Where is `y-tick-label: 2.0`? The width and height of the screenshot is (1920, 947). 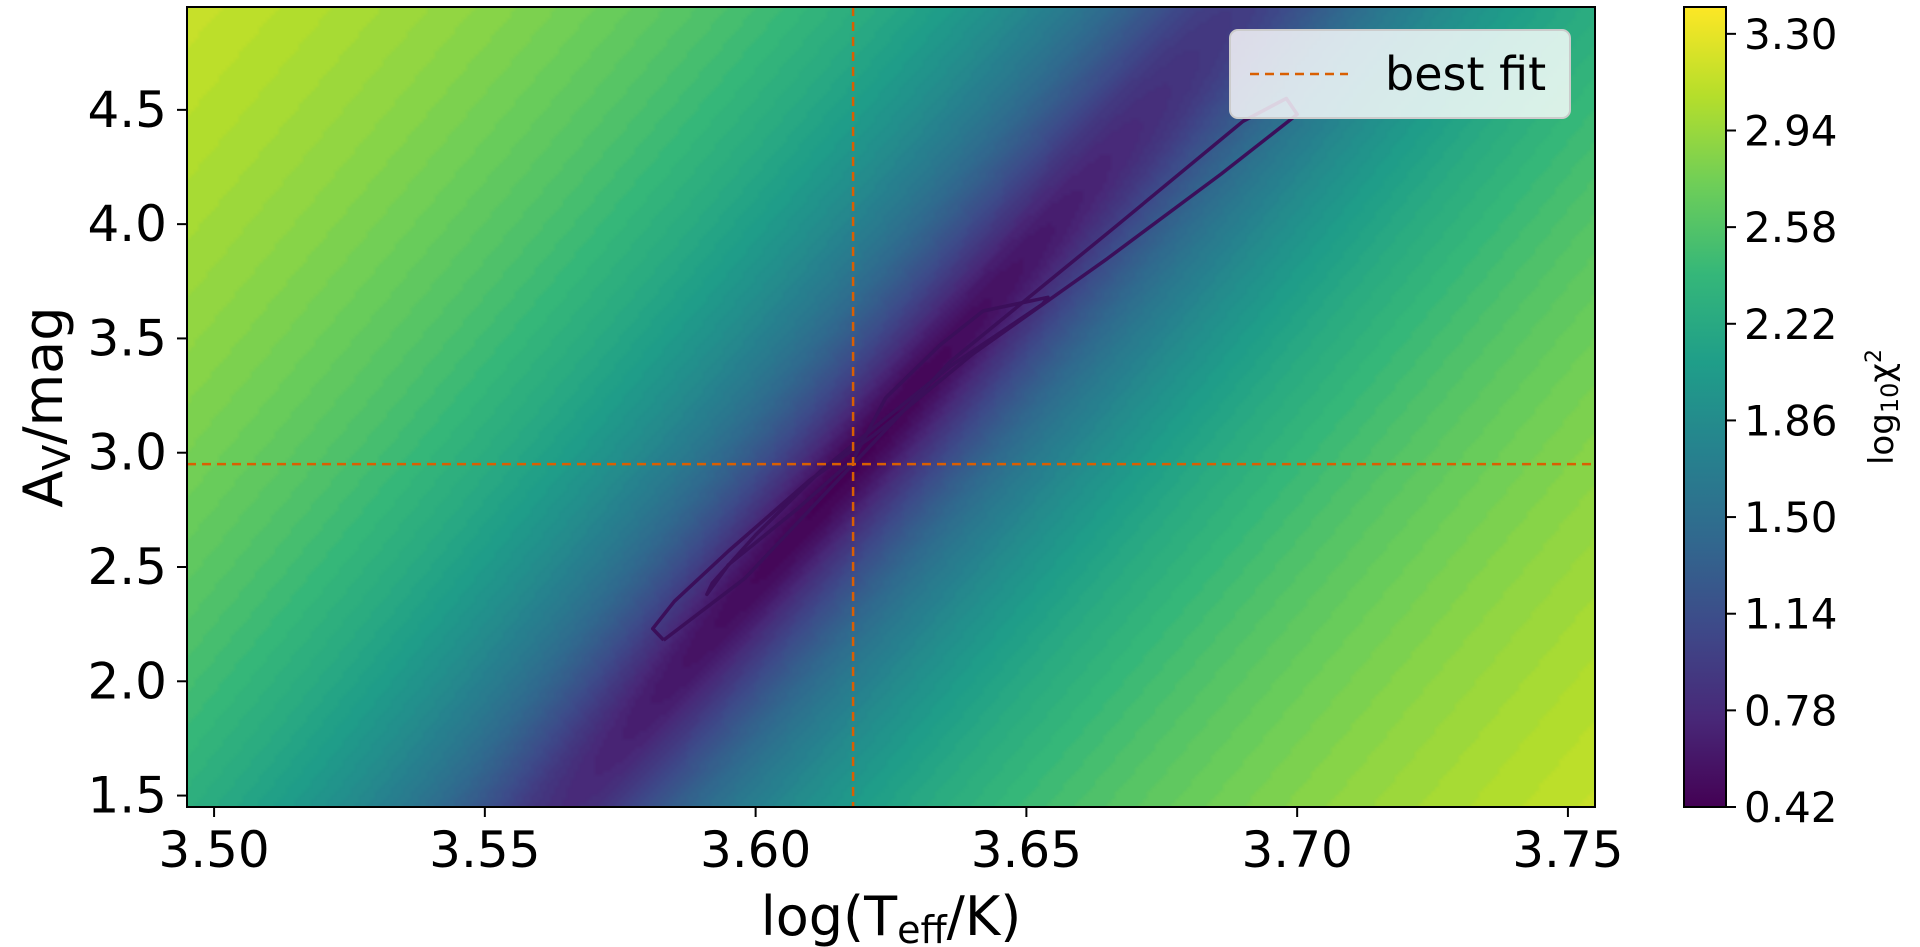 y-tick-label: 2.0 is located at coordinates (127, 681).